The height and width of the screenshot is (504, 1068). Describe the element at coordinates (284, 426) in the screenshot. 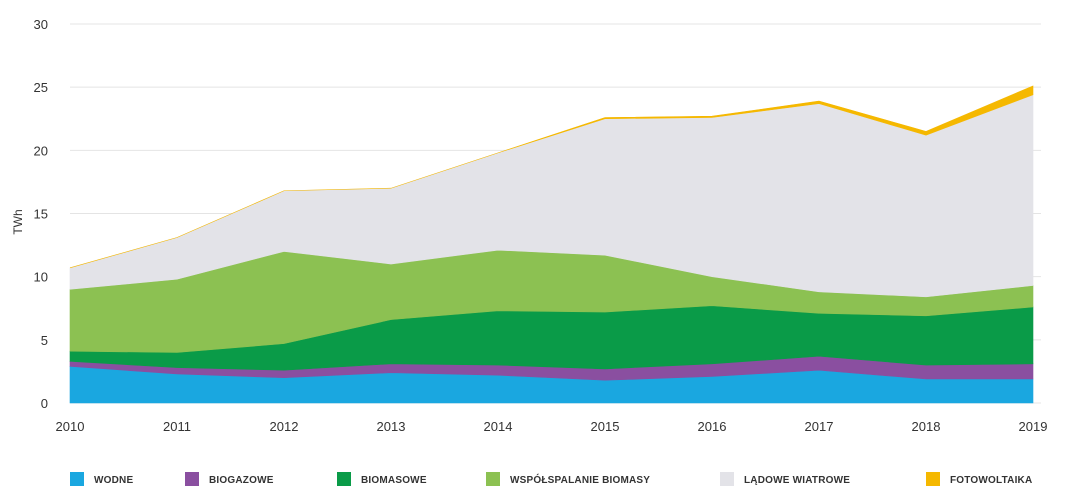

I see `x-tick-label: 2012` at that location.